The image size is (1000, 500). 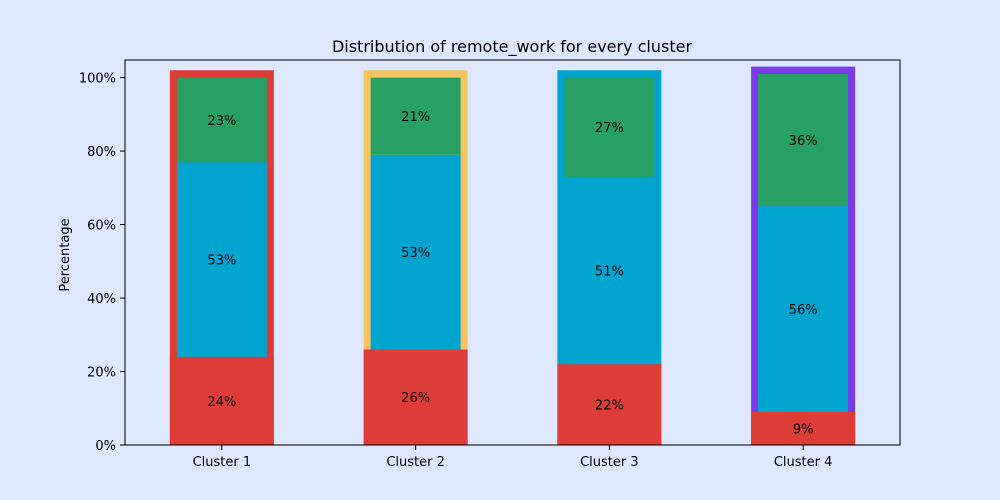 I want to click on bar-data-label: 36%, so click(x=803, y=141).